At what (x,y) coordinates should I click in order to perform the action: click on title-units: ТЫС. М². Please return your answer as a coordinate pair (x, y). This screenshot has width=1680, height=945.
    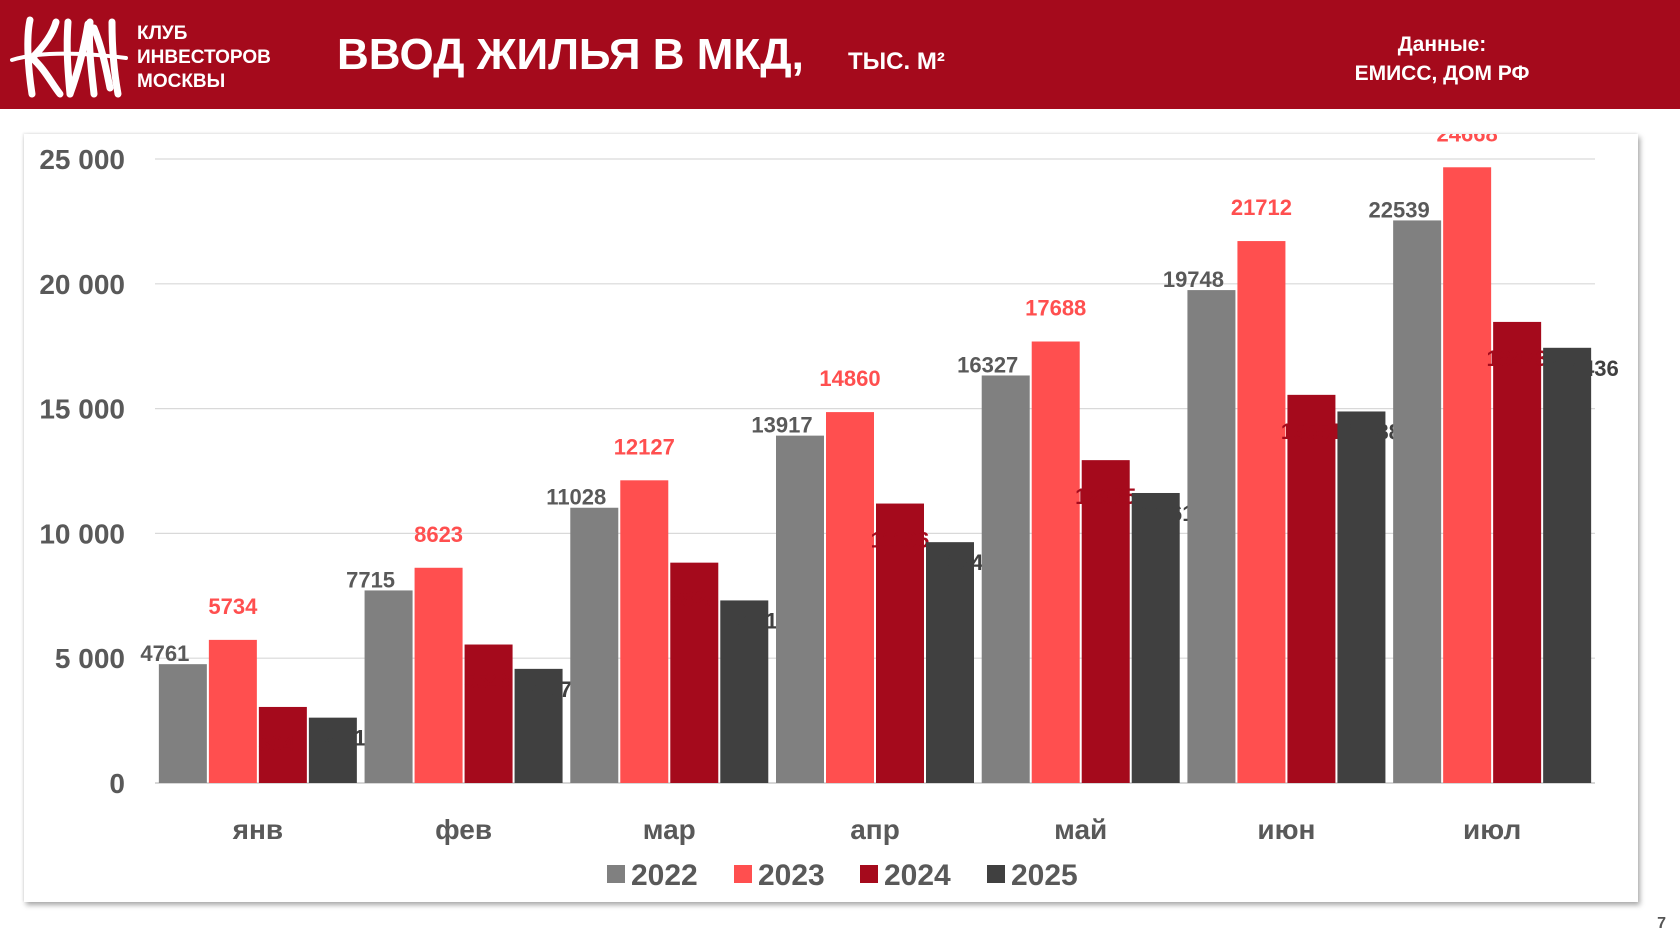
    Looking at the image, I should click on (896, 61).